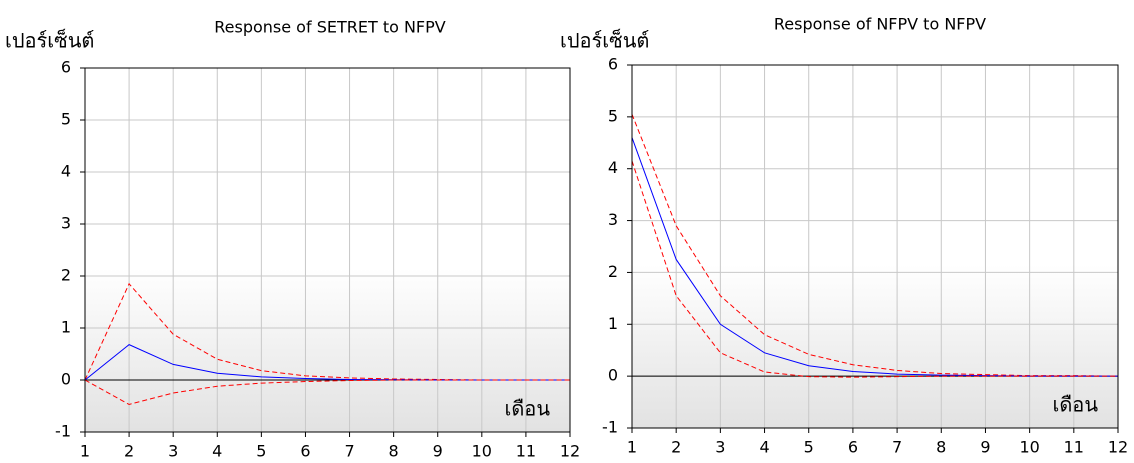  What do you see at coordinates (330, 27) in the screenshot?
I see `chart-title: Response of SETRET to NFPV` at bounding box center [330, 27].